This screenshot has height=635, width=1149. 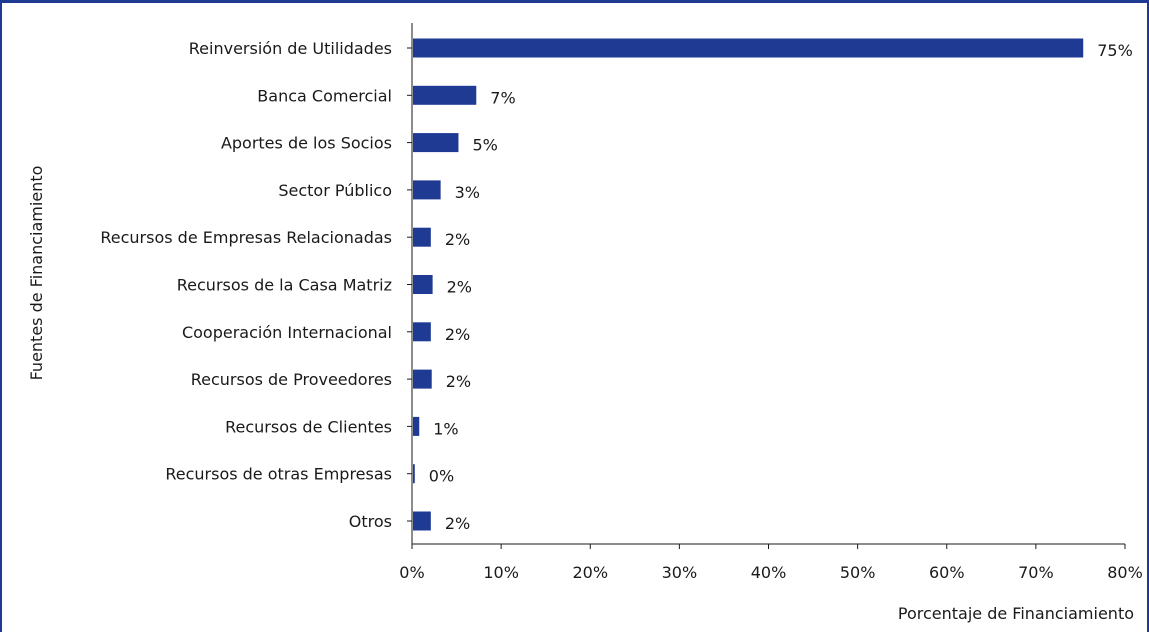 What do you see at coordinates (680, 572) in the screenshot?
I see `x-tick-label-3: 30%` at bounding box center [680, 572].